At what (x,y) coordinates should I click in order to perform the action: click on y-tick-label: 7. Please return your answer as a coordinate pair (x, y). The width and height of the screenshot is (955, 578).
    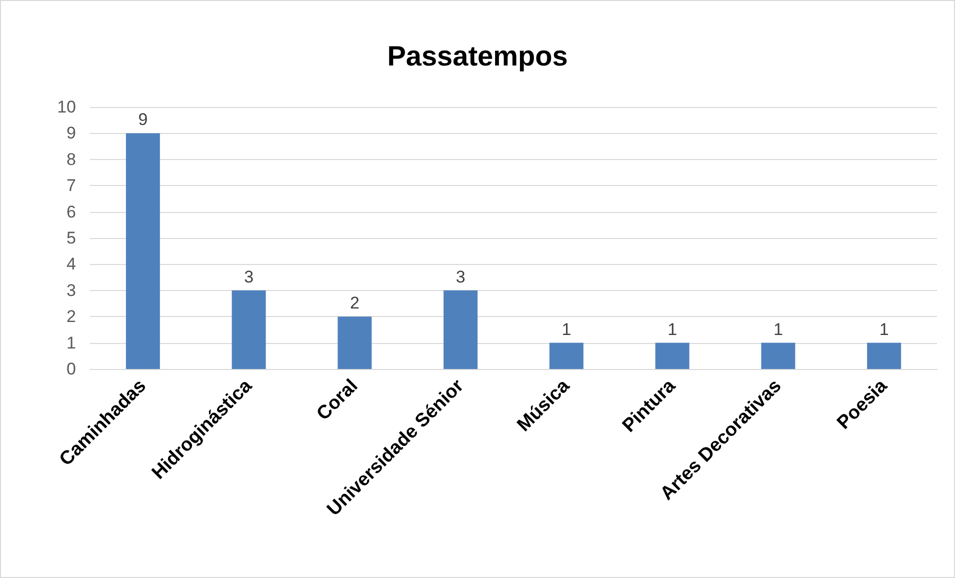
    Looking at the image, I should click on (71, 186).